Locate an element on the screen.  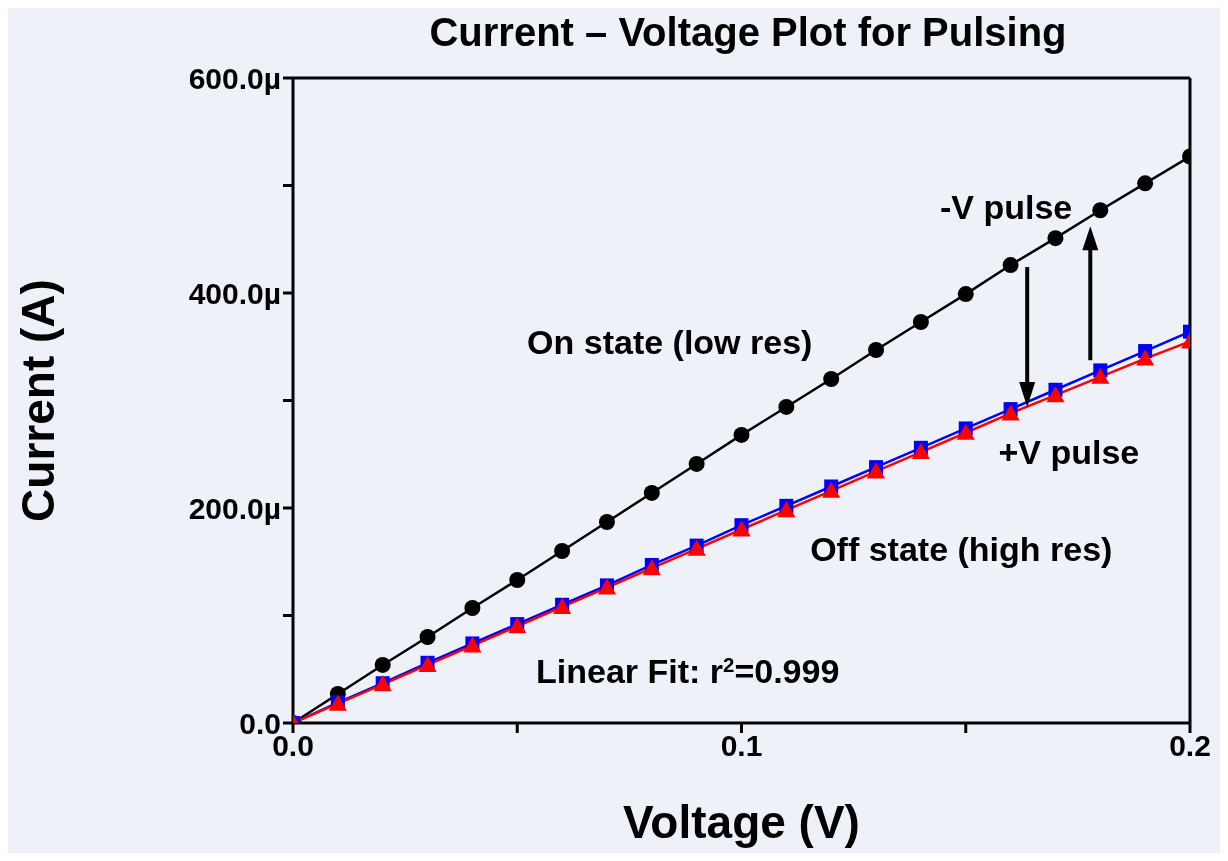
y-axis-title: Current (A) is located at coordinates (38, 400).